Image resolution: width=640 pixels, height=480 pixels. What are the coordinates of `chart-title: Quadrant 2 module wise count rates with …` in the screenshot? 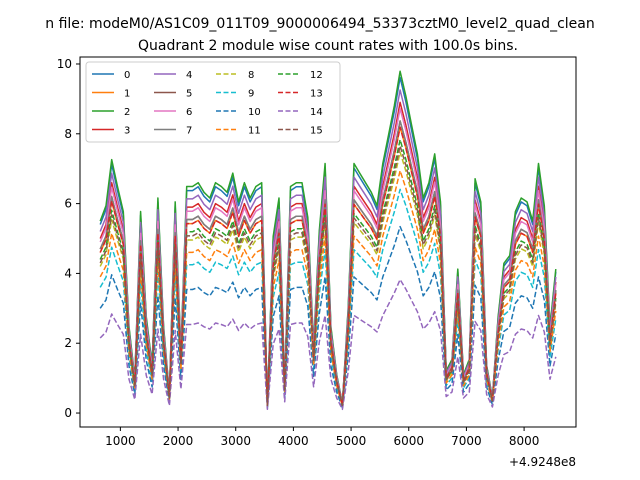 It's located at (328, 46).